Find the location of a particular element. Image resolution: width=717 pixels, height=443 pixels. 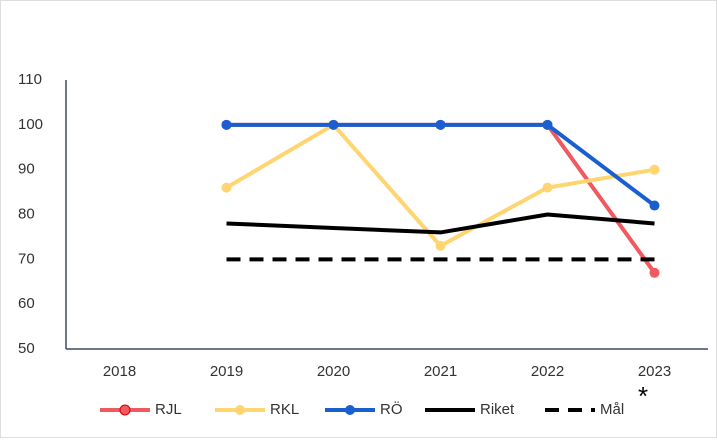

annotation: * is located at coordinates (643, 396).